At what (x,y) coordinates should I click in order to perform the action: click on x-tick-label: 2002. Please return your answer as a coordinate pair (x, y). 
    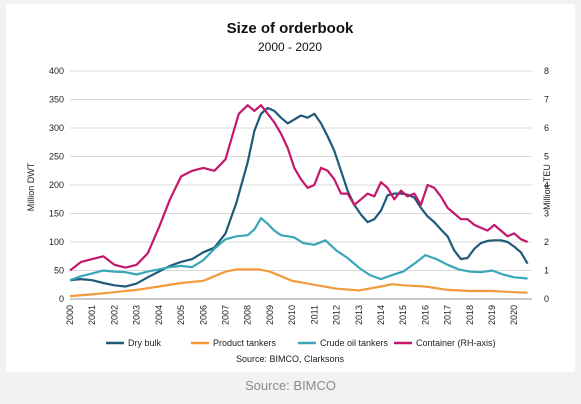
    Looking at the image, I should click on (114, 315).